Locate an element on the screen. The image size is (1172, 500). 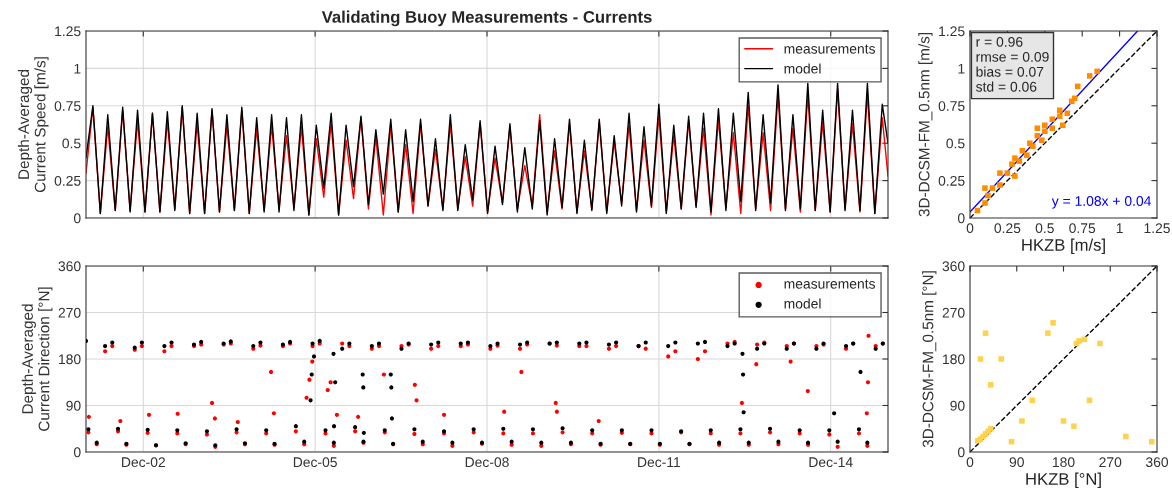
text: y = 1.08x + 0.04 is located at coordinates (1101, 202).